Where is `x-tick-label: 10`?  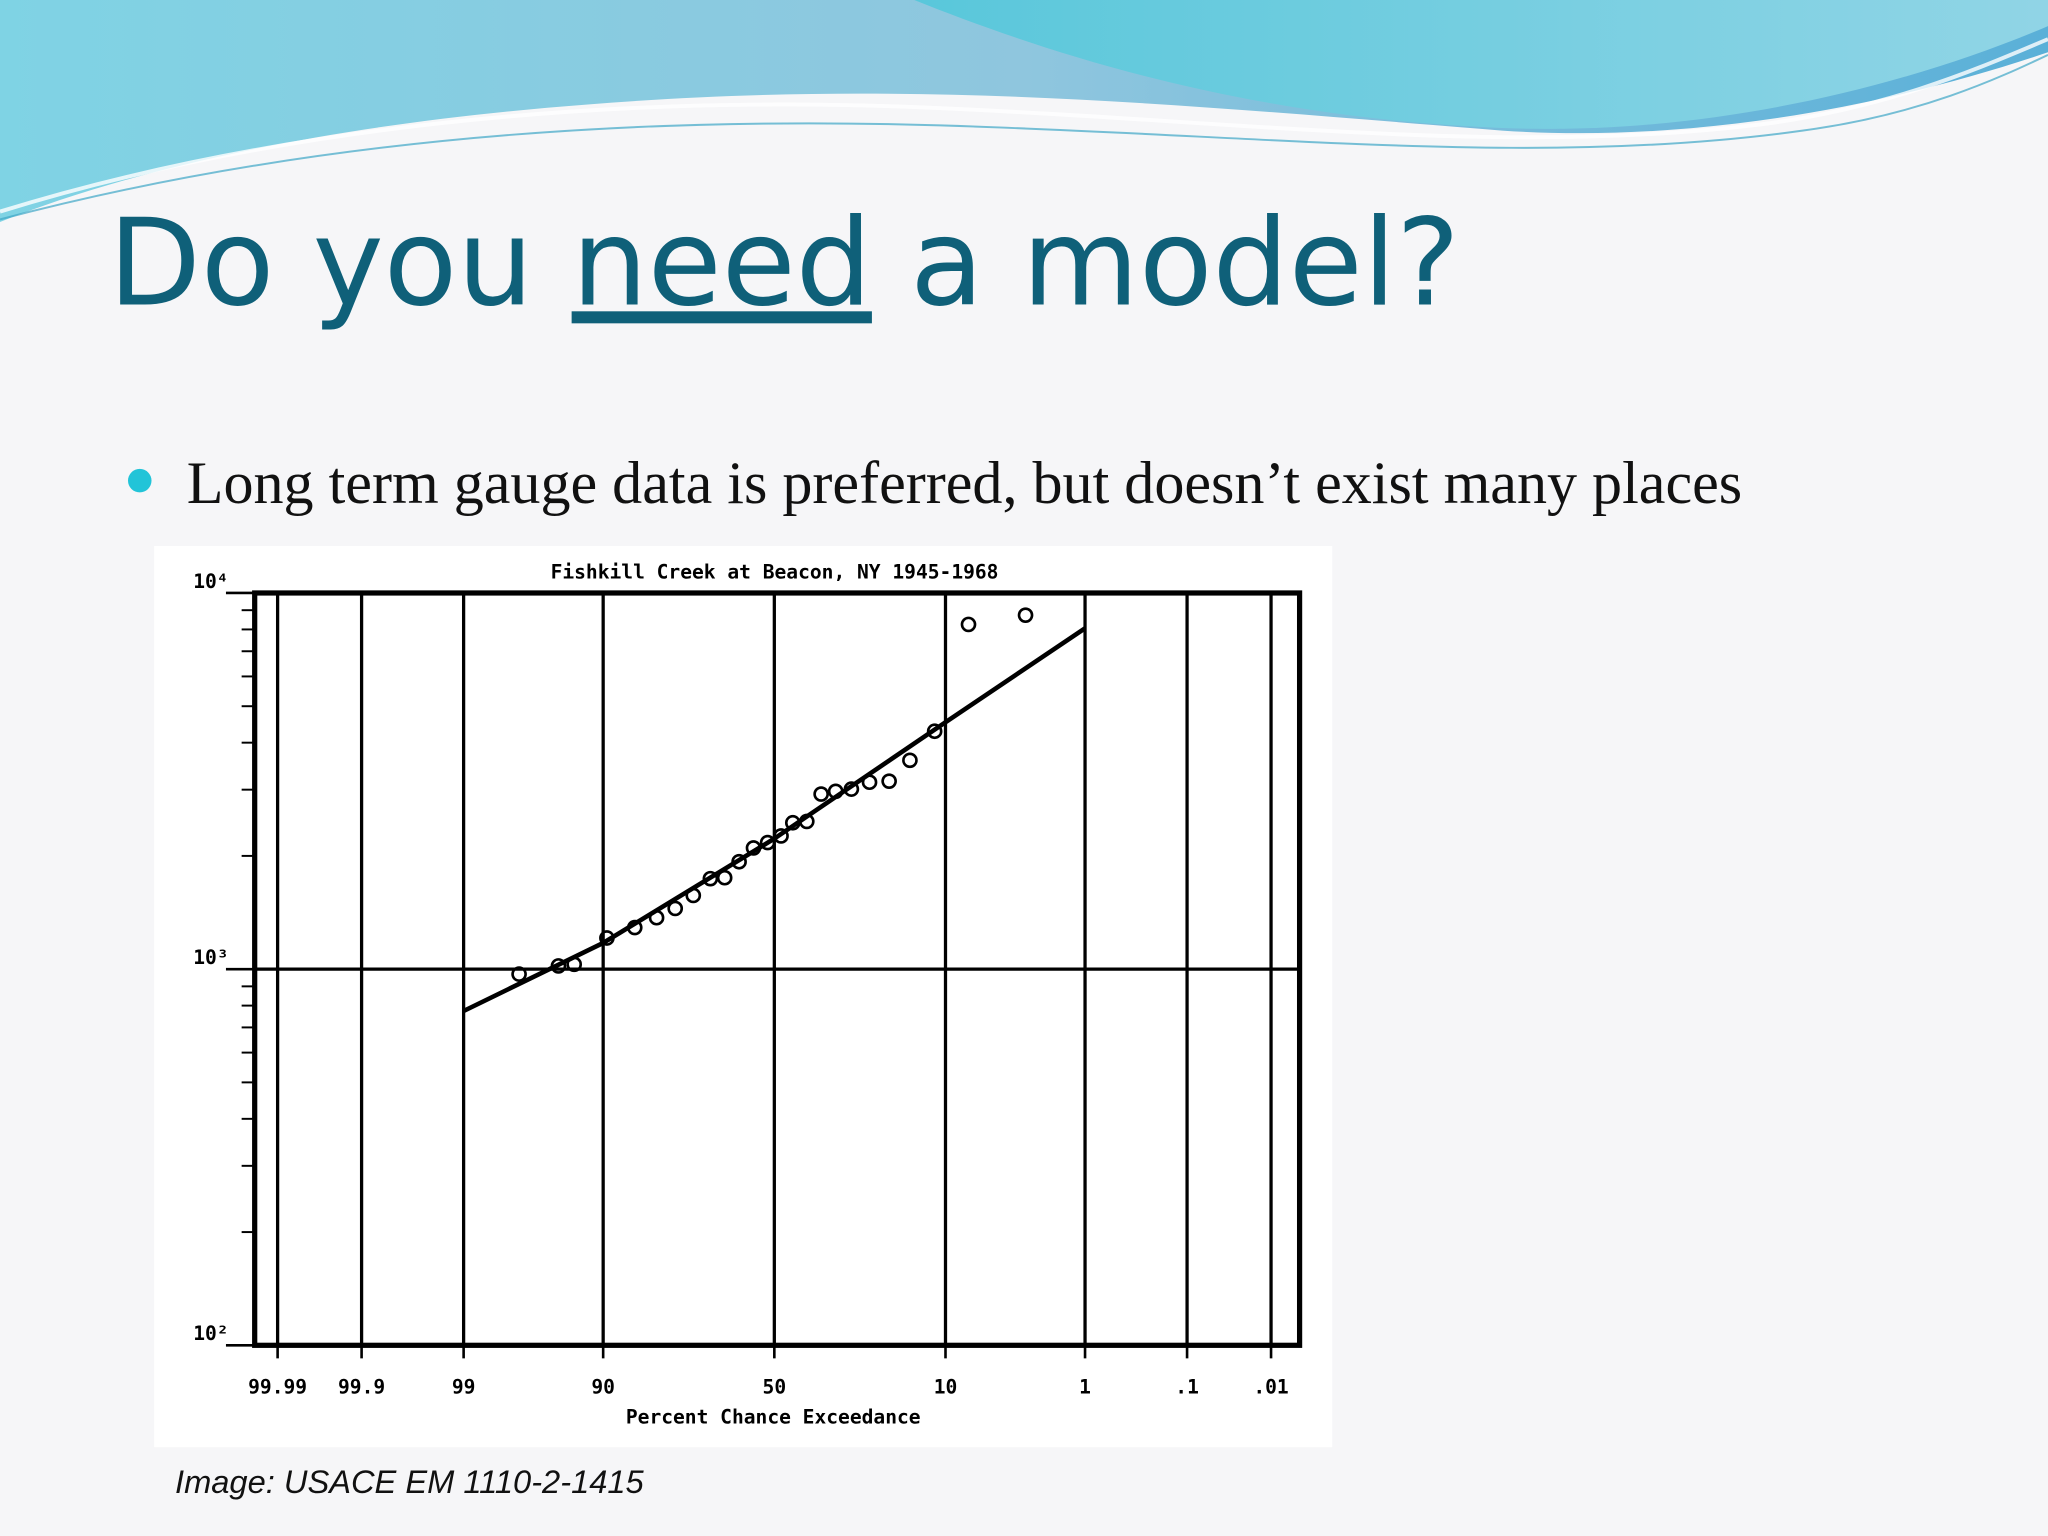
x-tick-label: 10 is located at coordinates (946, 1387).